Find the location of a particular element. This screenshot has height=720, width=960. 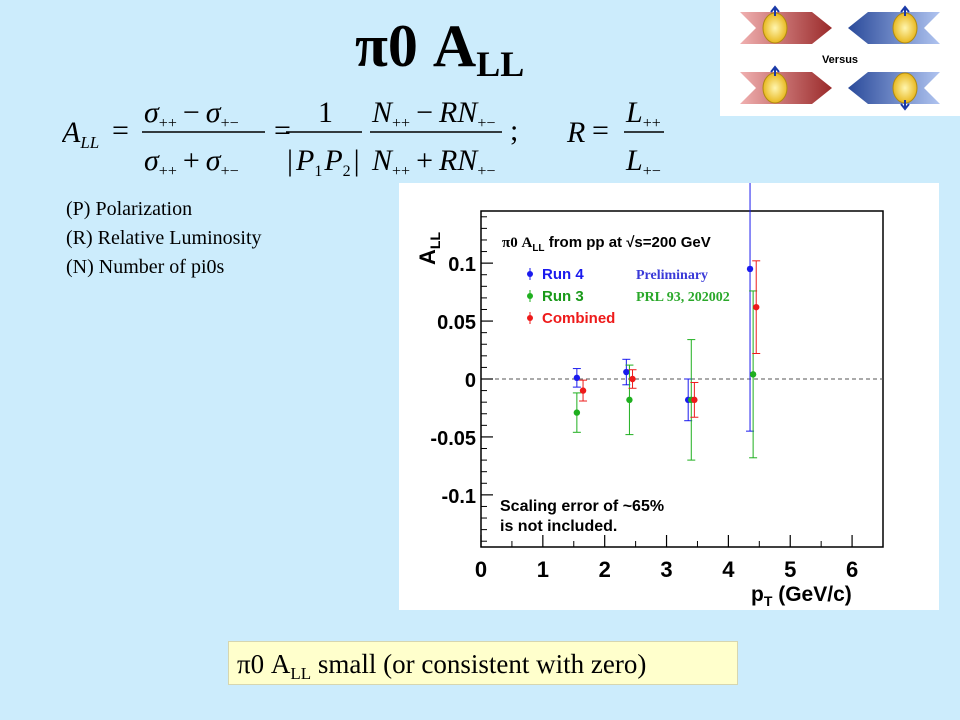

formula-den-2: N++ + RN+− is located at coordinates (433, 162).